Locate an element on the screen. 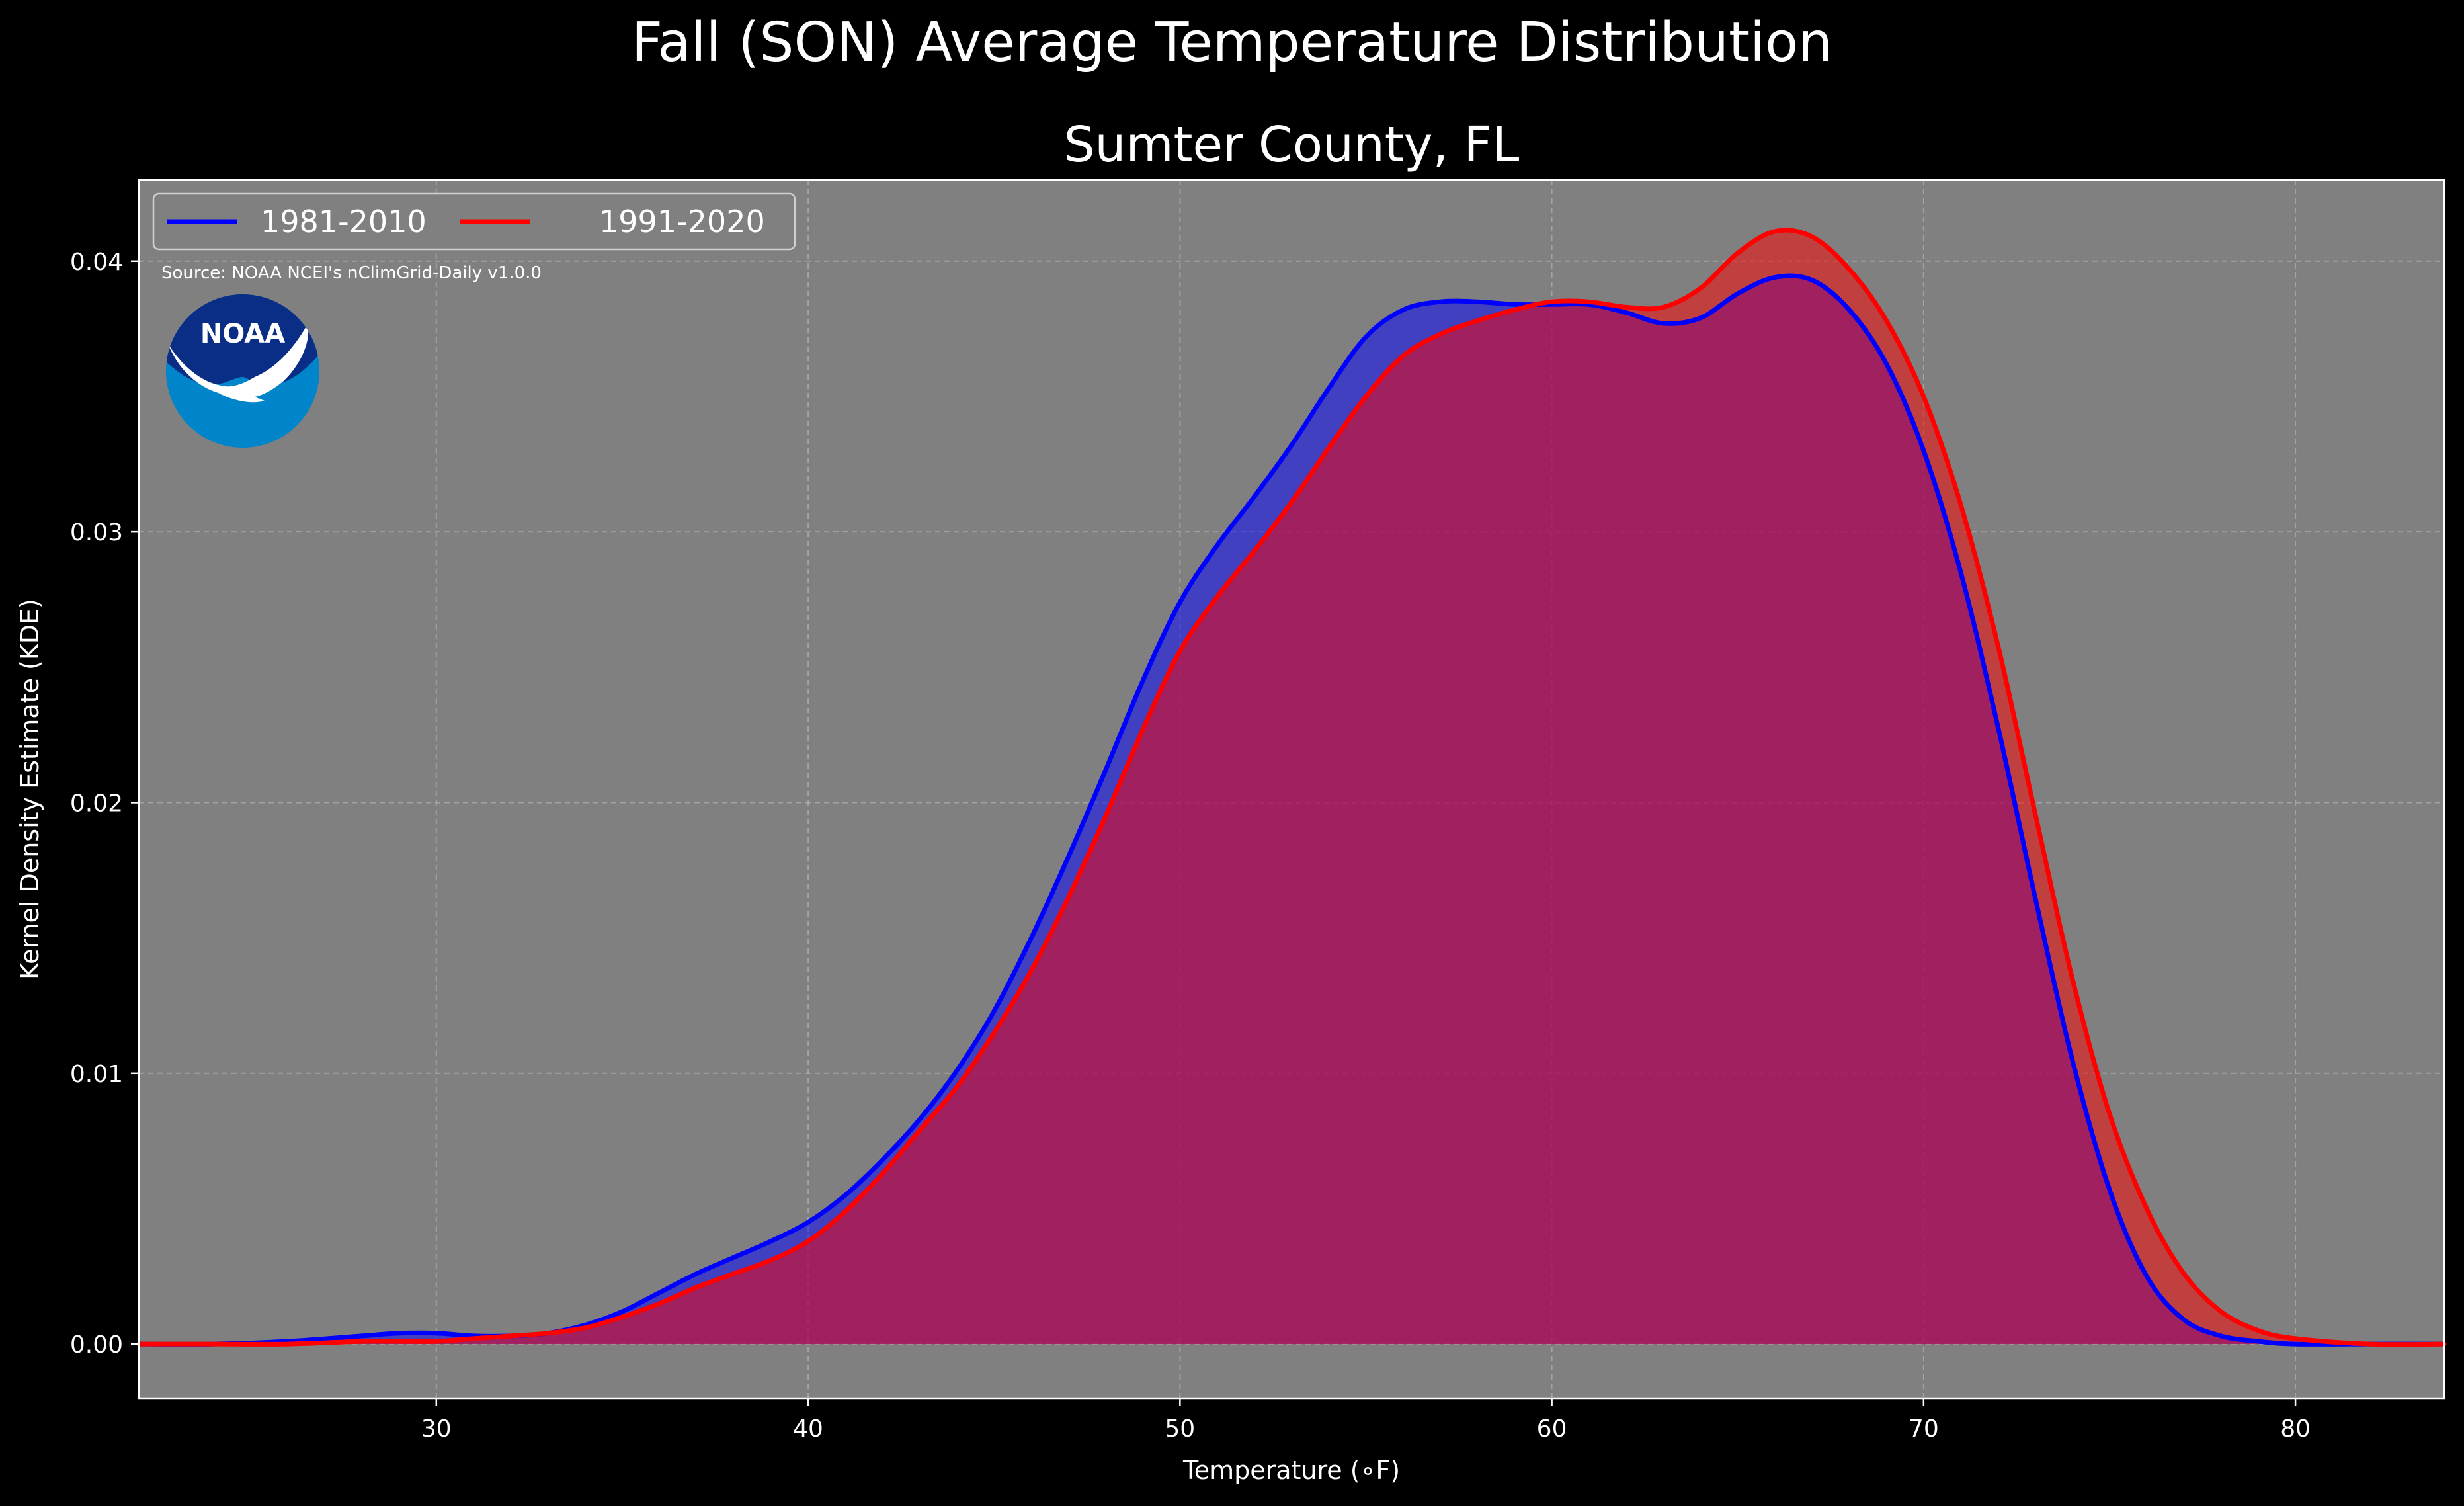 This screenshot has width=2464, height=1506. x-axis-label: Temperature (∘F) is located at coordinates (1291, 1470).